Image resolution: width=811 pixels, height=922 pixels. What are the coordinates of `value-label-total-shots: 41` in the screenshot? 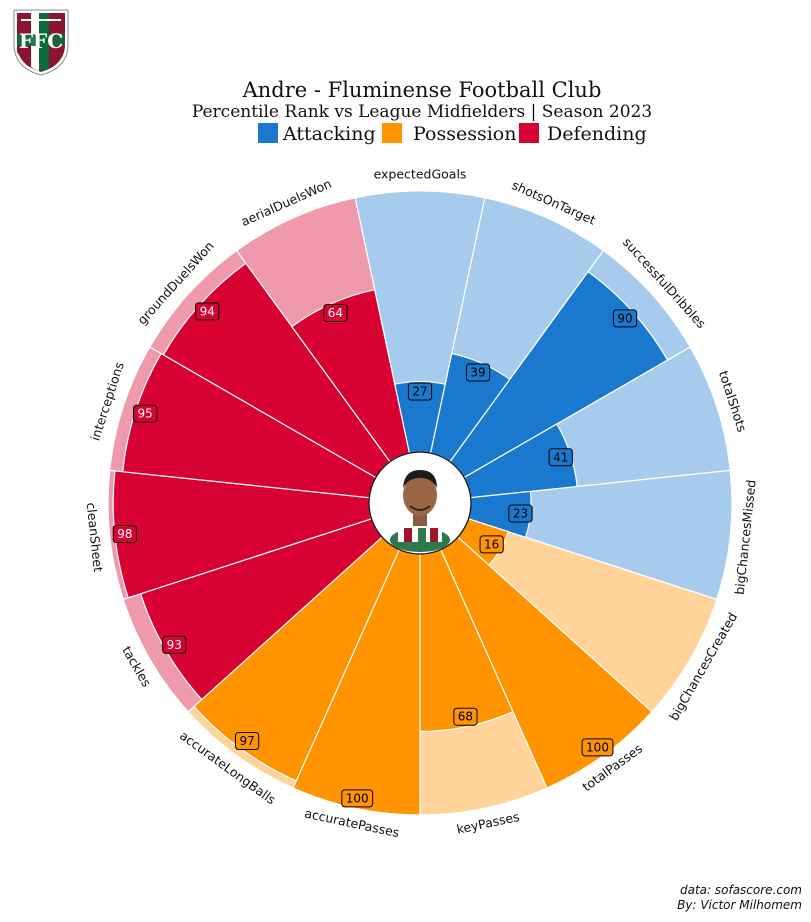 It's located at (560, 457).